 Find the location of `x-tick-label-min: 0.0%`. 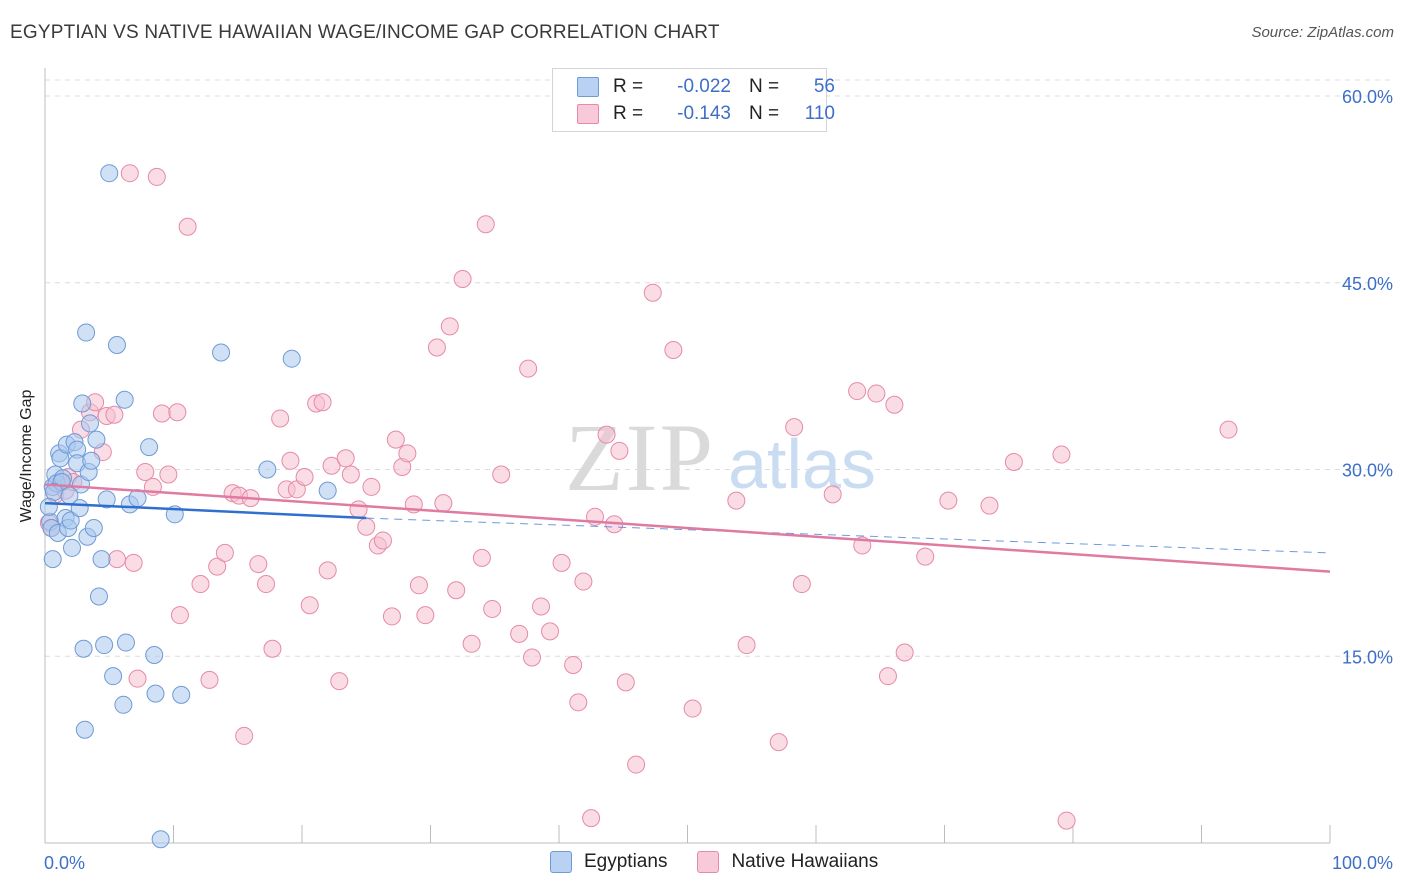

x-tick-label-min: 0.0% is located at coordinates (64, 863).